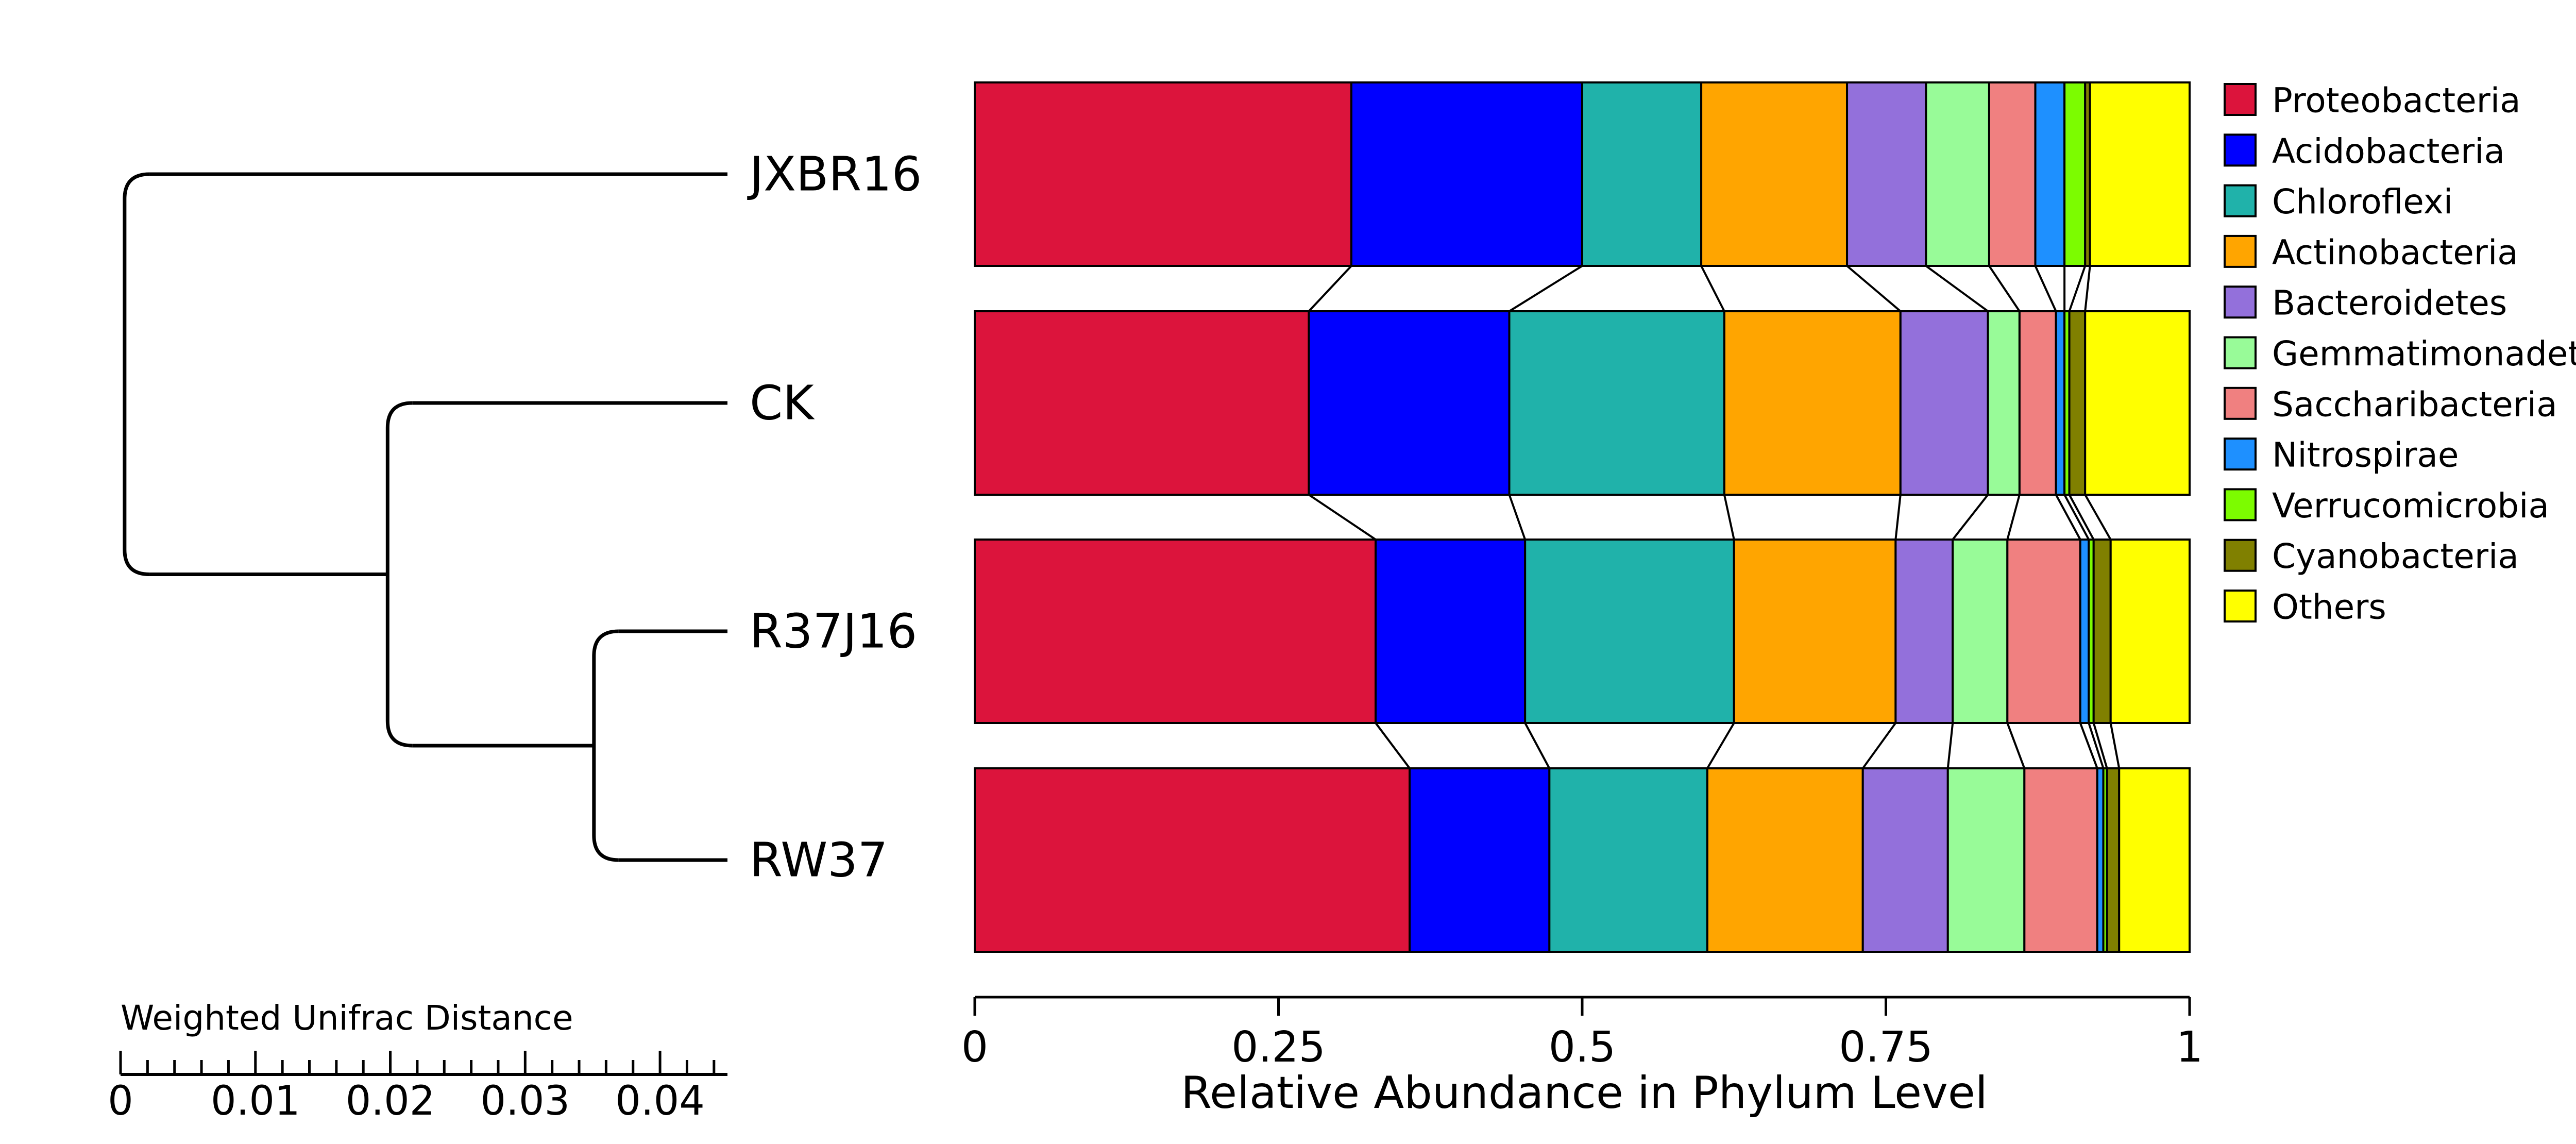 This screenshot has width=2576, height=1144. What do you see at coordinates (425, 517) in the screenshot?
I see `dendrogram` at bounding box center [425, 517].